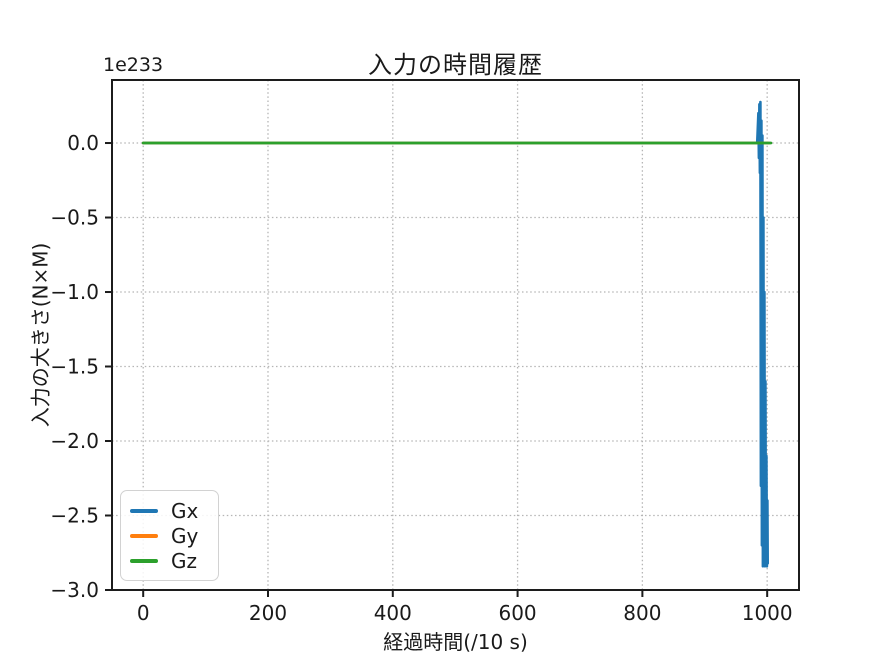 This screenshot has height=665, width=886. I want to click on gx-line-swatch, so click(144, 510).